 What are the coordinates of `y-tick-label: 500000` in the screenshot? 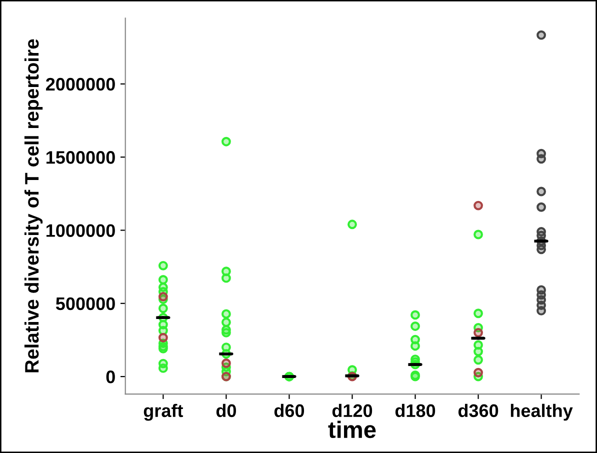 It's located at (85, 303).